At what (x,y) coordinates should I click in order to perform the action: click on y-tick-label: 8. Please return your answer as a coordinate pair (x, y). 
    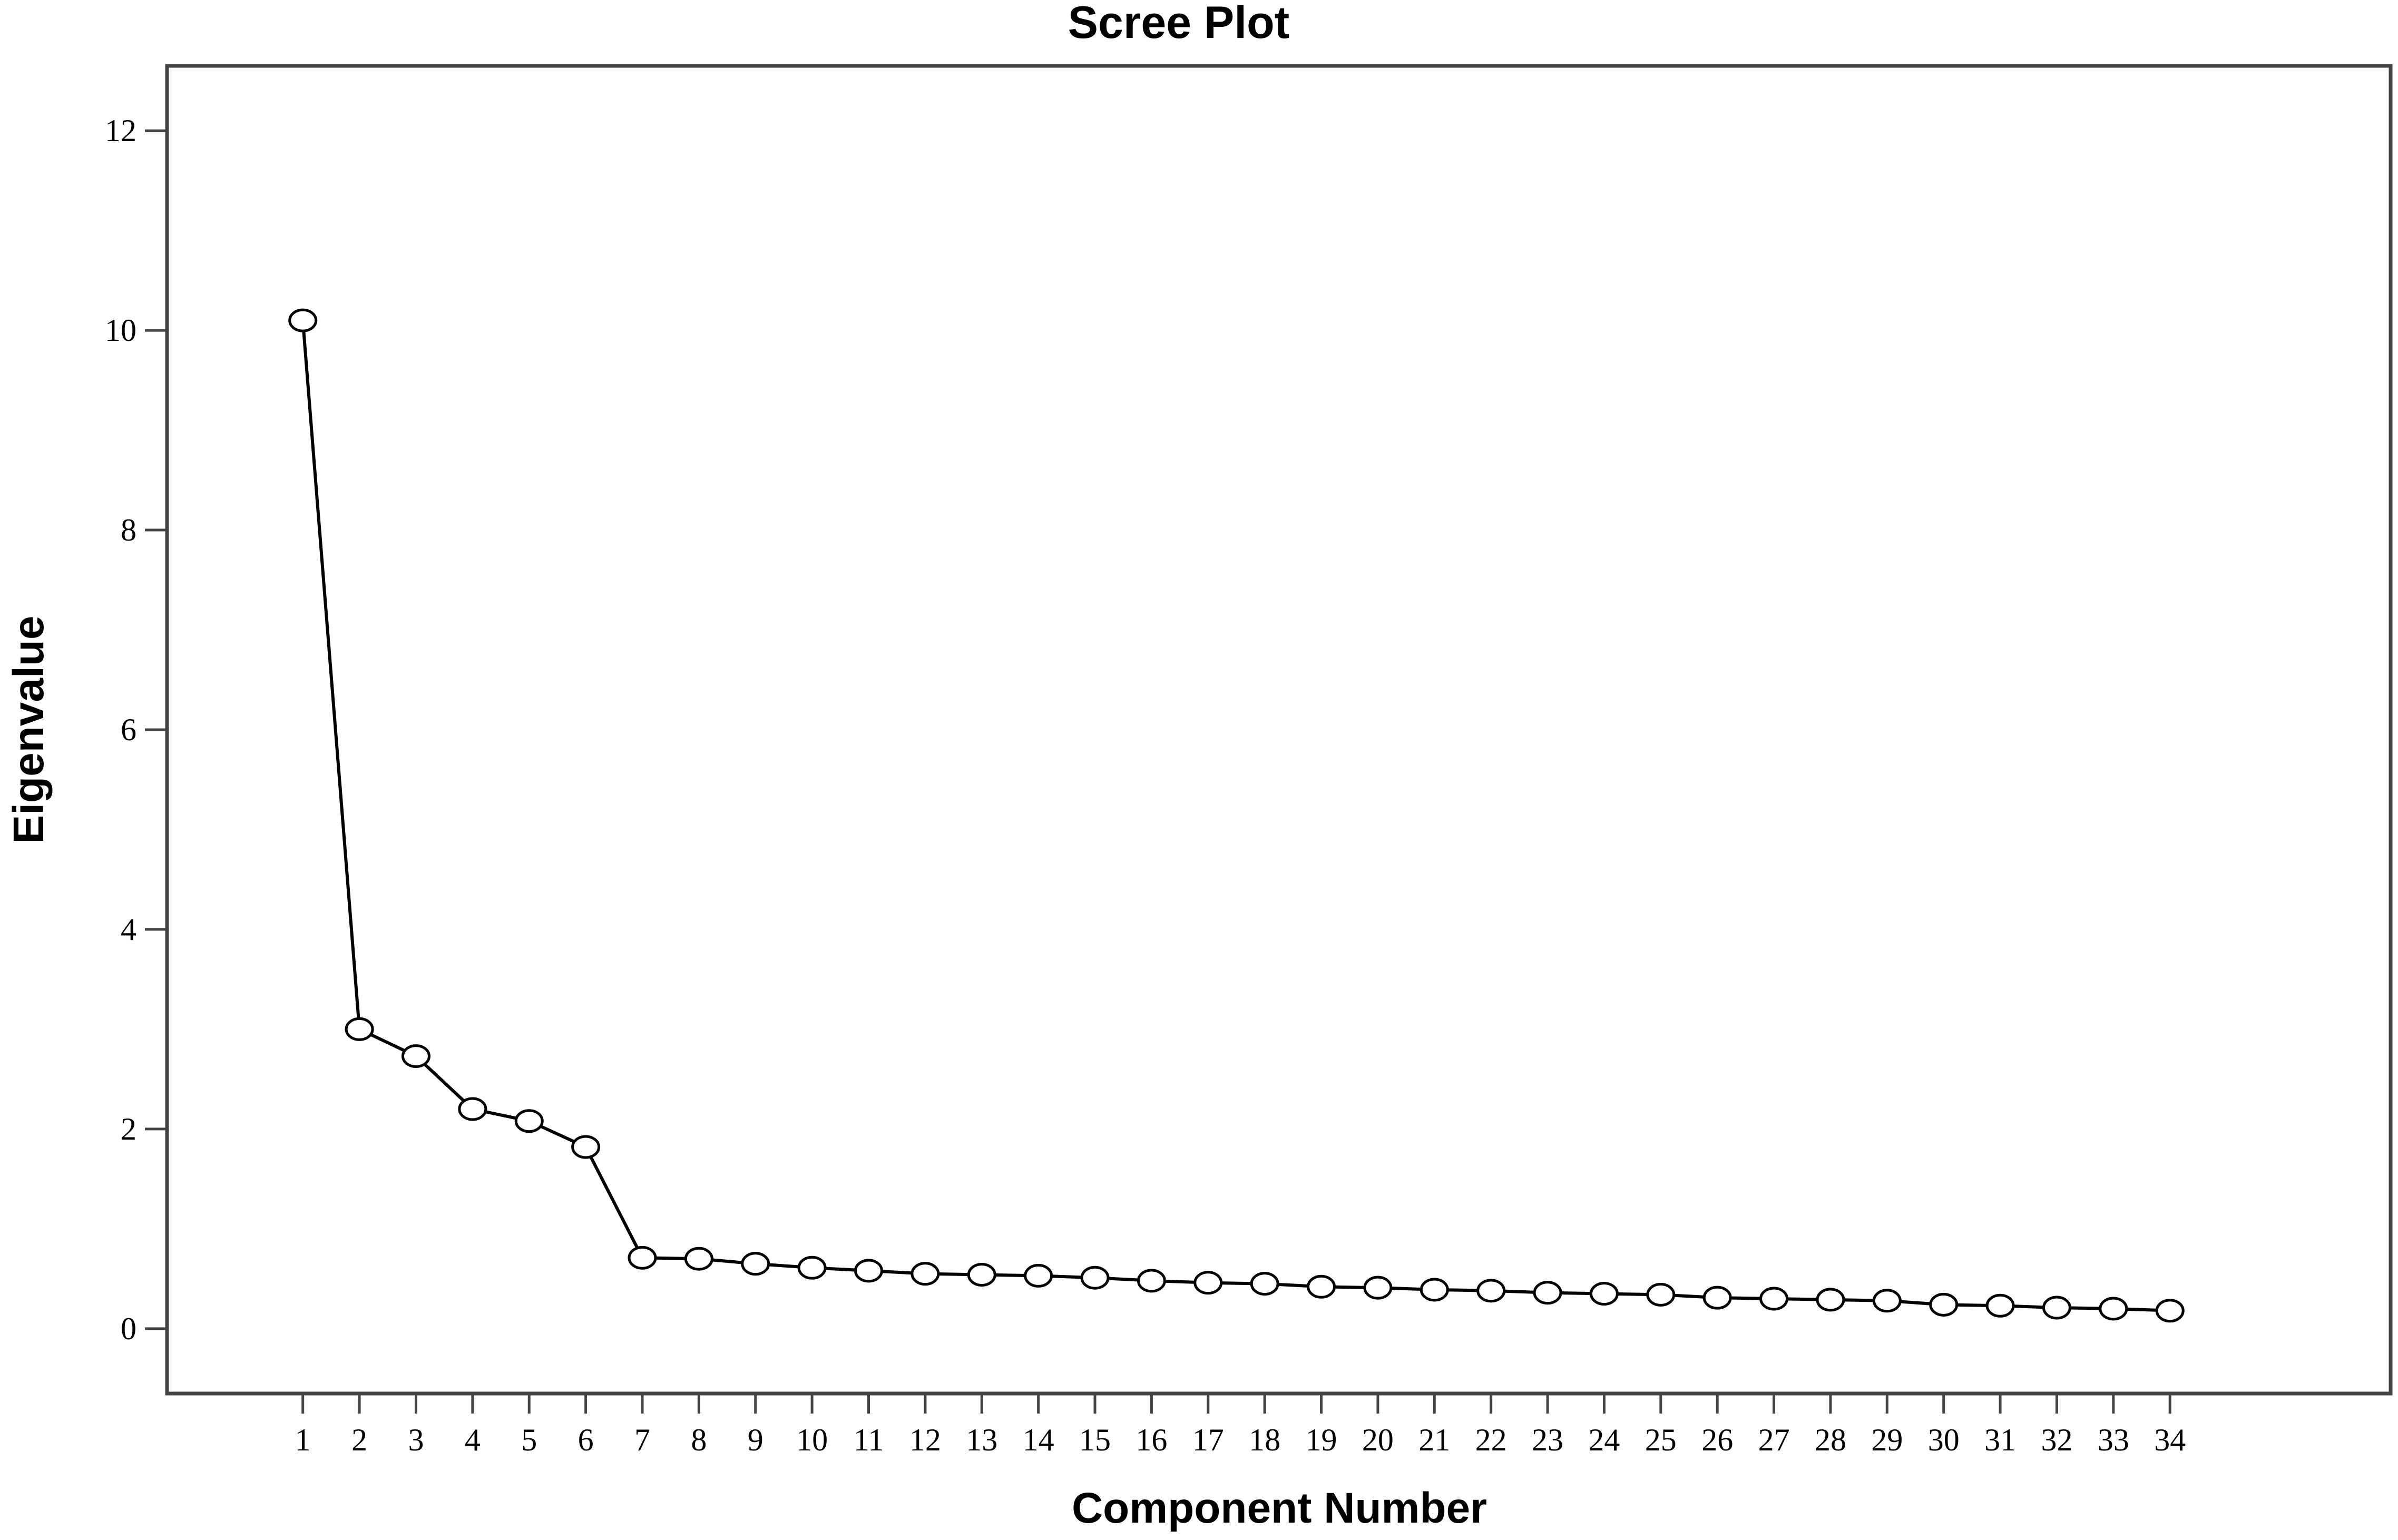
    Looking at the image, I should click on (128, 530).